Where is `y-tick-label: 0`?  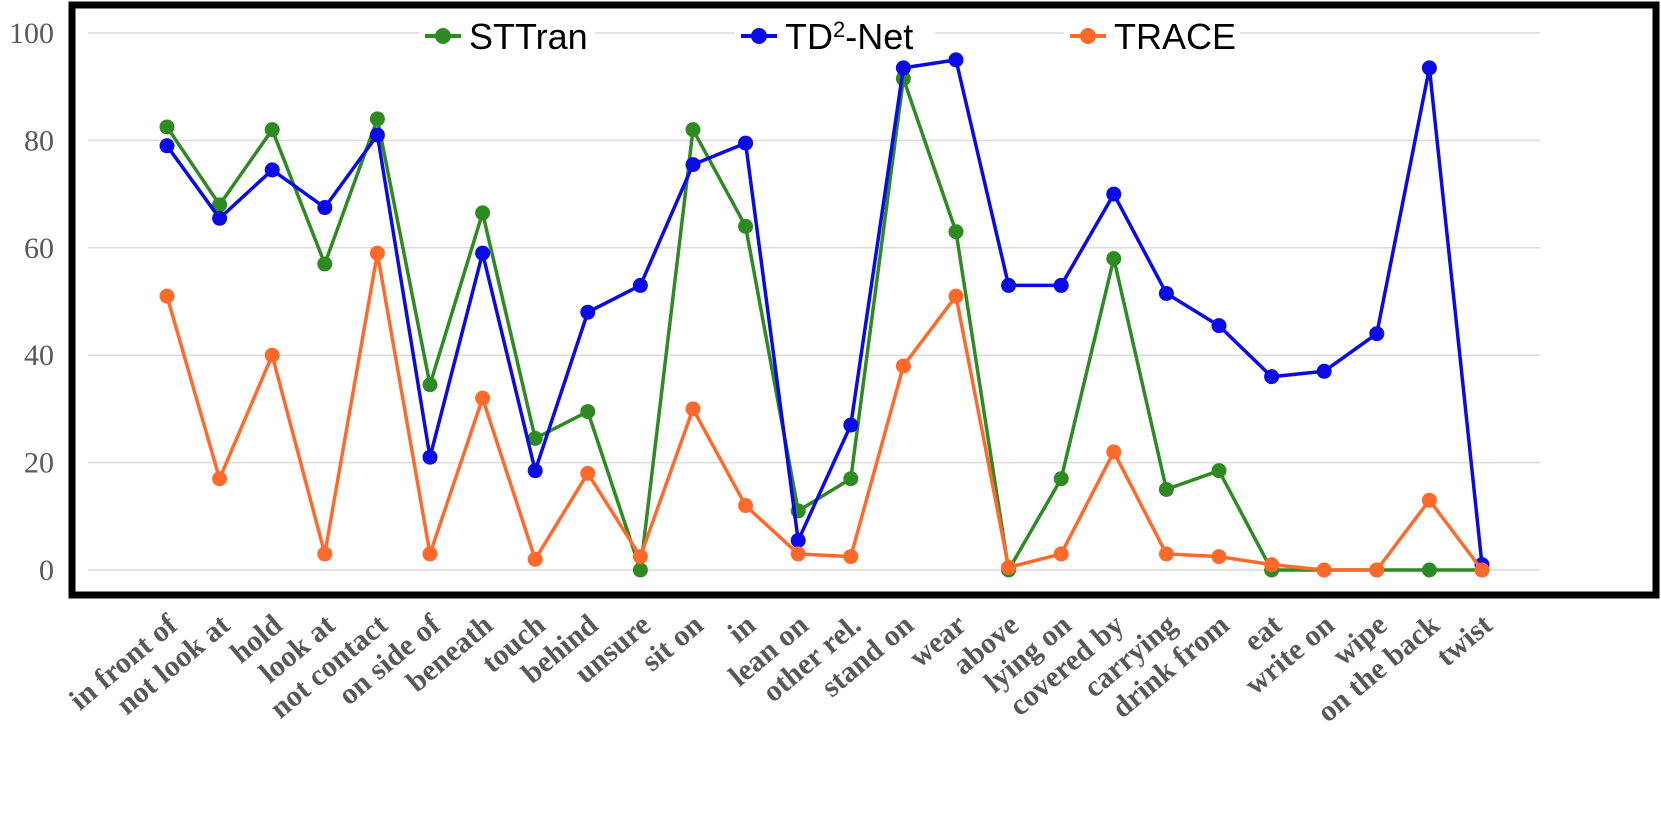
y-tick-label: 0 is located at coordinates (46, 570).